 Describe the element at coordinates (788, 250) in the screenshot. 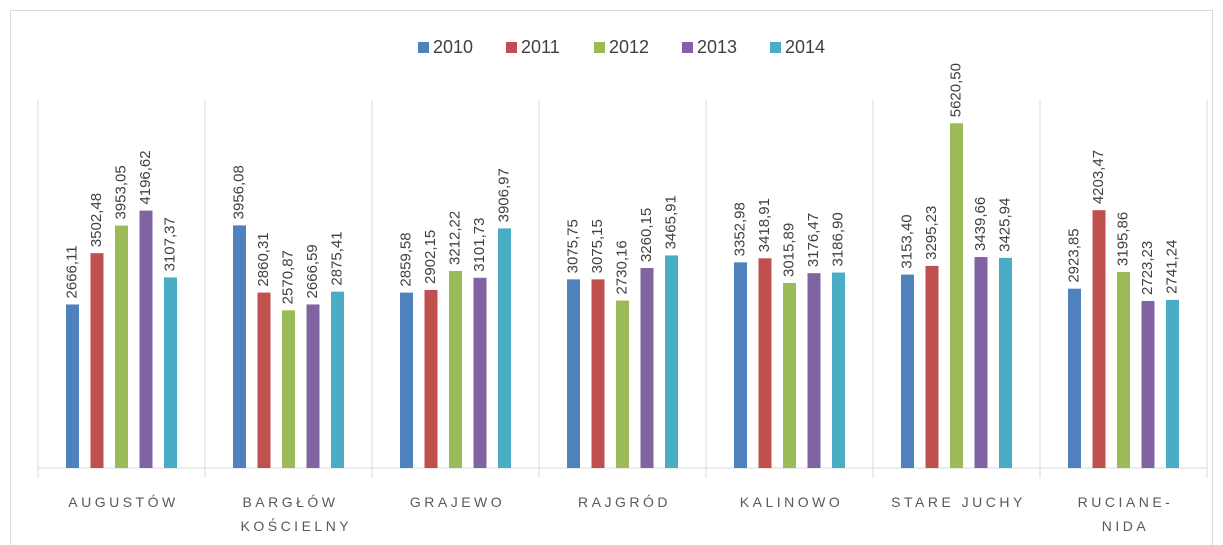

I see `value-label: 3015,89` at that location.